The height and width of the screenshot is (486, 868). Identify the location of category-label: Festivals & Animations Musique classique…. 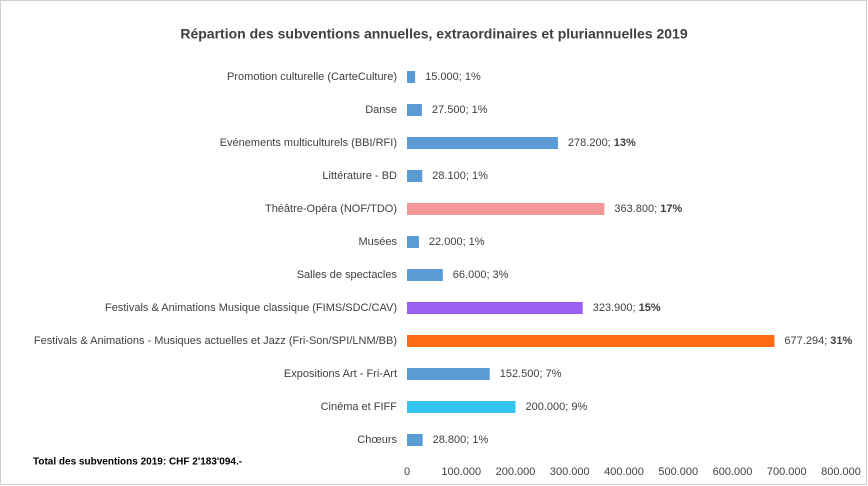
(251, 308).